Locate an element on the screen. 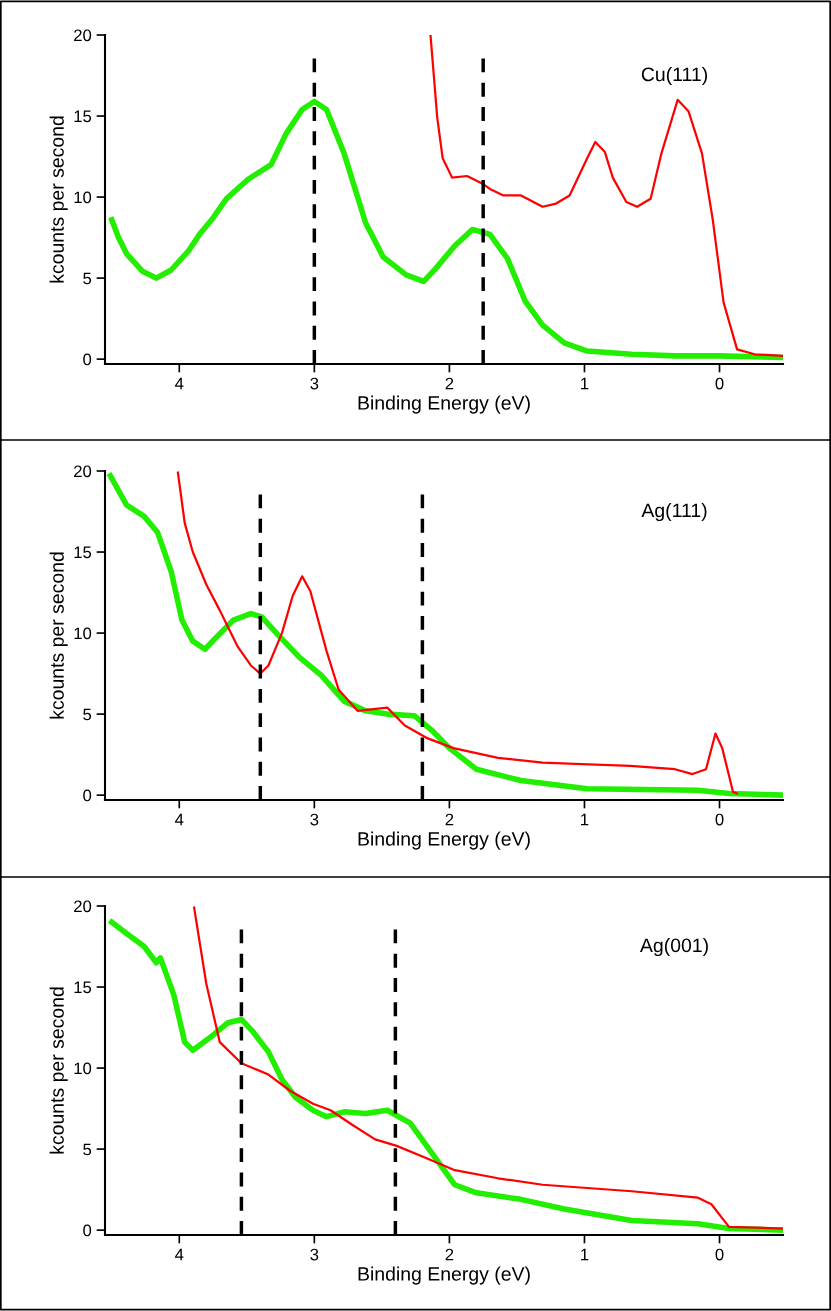  annotation: Ag(111) is located at coordinates (674, 512).